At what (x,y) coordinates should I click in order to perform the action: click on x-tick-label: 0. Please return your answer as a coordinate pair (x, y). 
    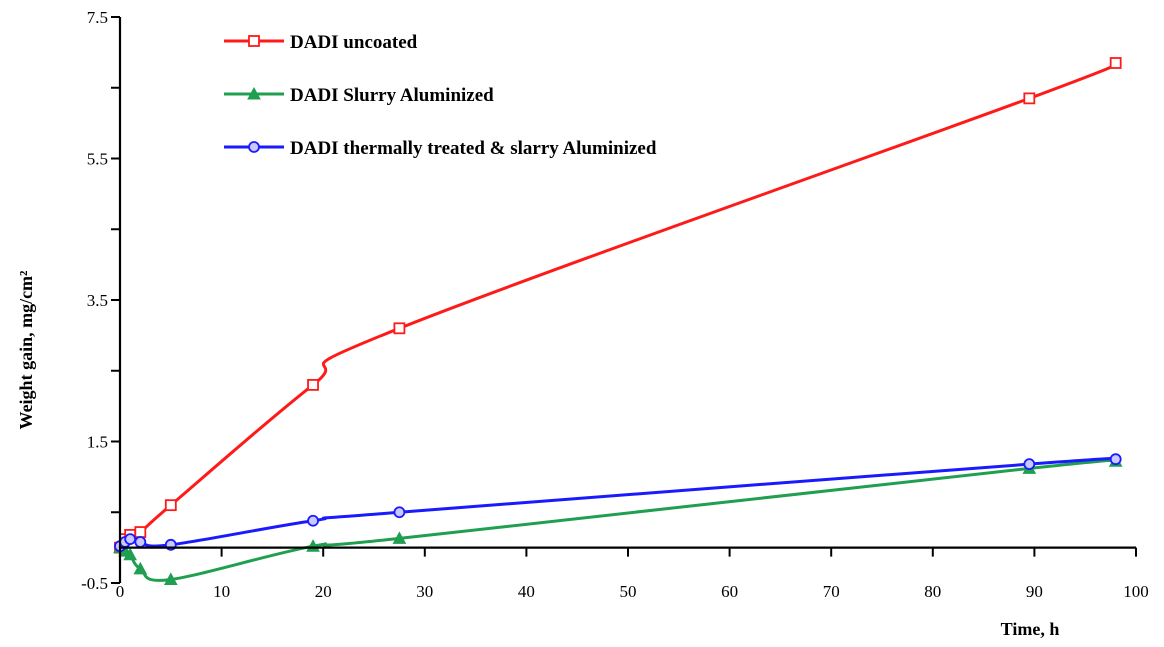
    Looking at the image, I should click on (120, 591).